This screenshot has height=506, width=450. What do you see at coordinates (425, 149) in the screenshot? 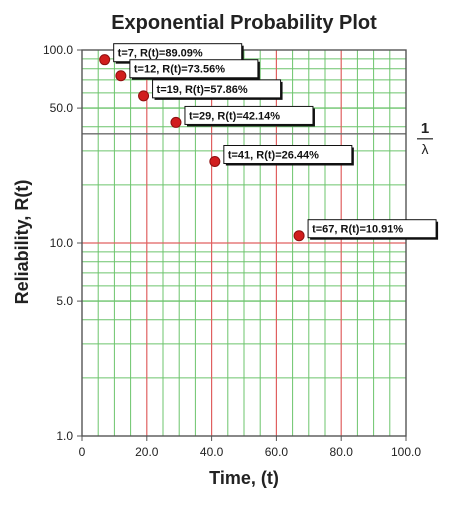
I see `reference-line-label-bottom: λ` at bounding box center [425, 149].